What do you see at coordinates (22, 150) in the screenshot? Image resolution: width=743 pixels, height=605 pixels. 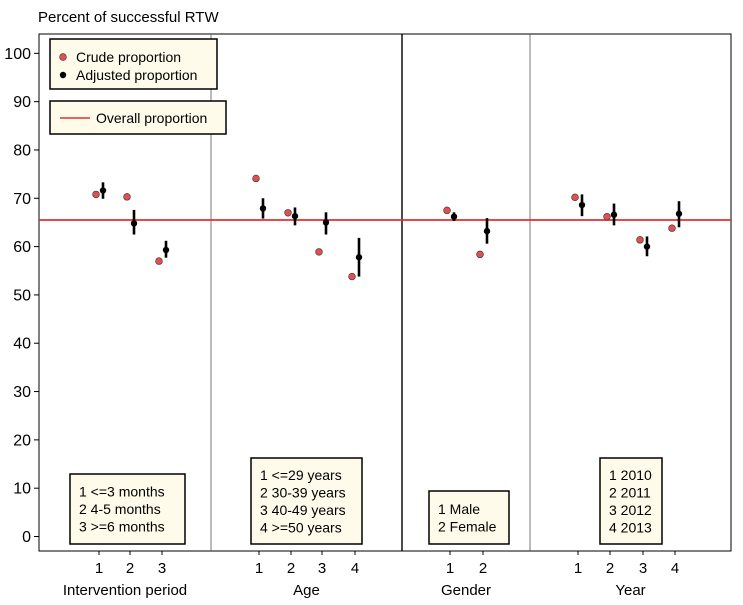 I see `y-tick-label: 80` at bounding box center [22, 150].